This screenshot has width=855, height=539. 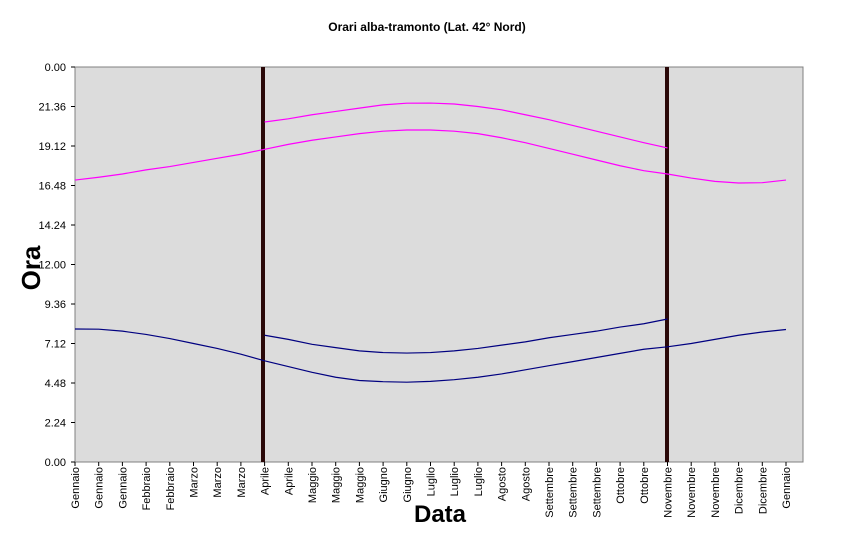 I want to click on y-axis-label: Ora, so click(x=31, y=267).